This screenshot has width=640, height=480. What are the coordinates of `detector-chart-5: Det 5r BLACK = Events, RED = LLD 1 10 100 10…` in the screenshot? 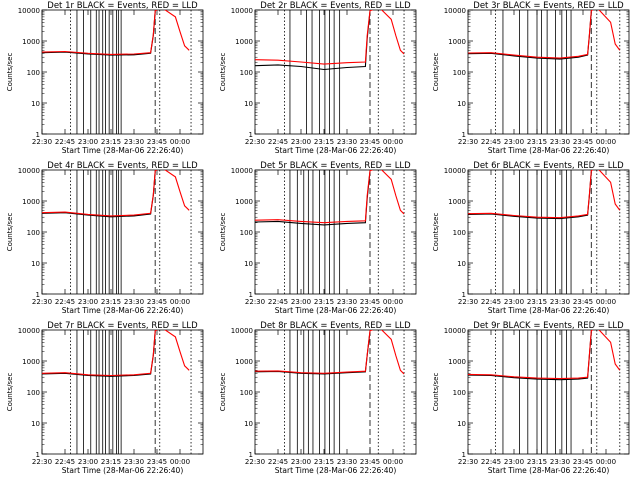 It's located at (318, 238).